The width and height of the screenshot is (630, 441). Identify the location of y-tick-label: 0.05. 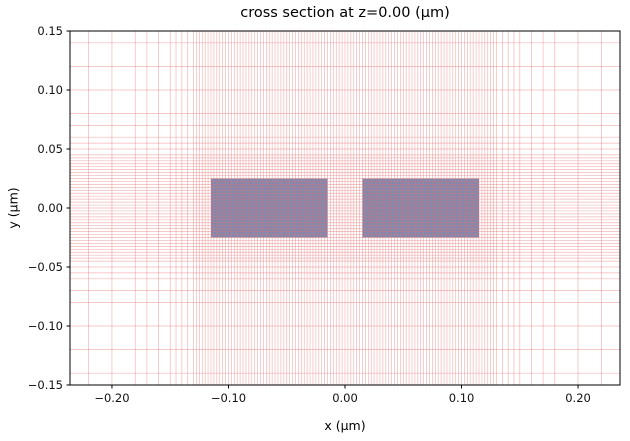
(50, 149).